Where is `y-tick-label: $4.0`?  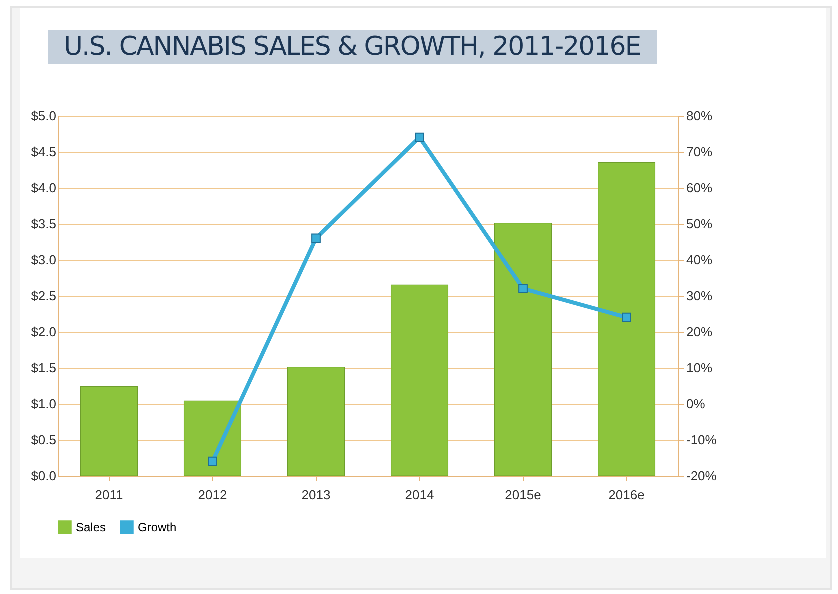 y-tick-label: $4.0 is located at coordinates (43, 188).